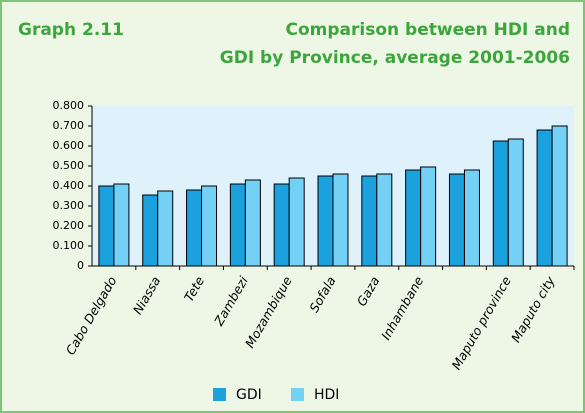  What do you see at coordinates (69, 245) in the screenshot?
I see `y-tick-label: 0.100` at bounding box center [69, 245].